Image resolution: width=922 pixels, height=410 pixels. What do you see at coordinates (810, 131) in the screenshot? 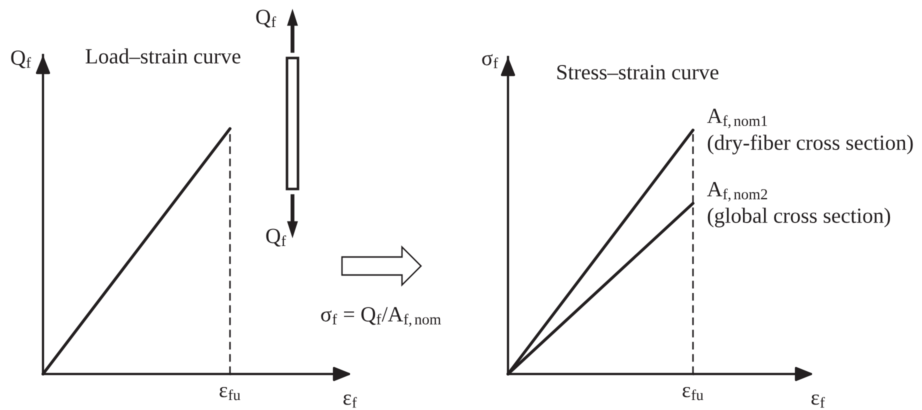
I see `series-label: A$_{f,nom1}$ (dry-fiber cross section)` at bounding box center [810, 131].